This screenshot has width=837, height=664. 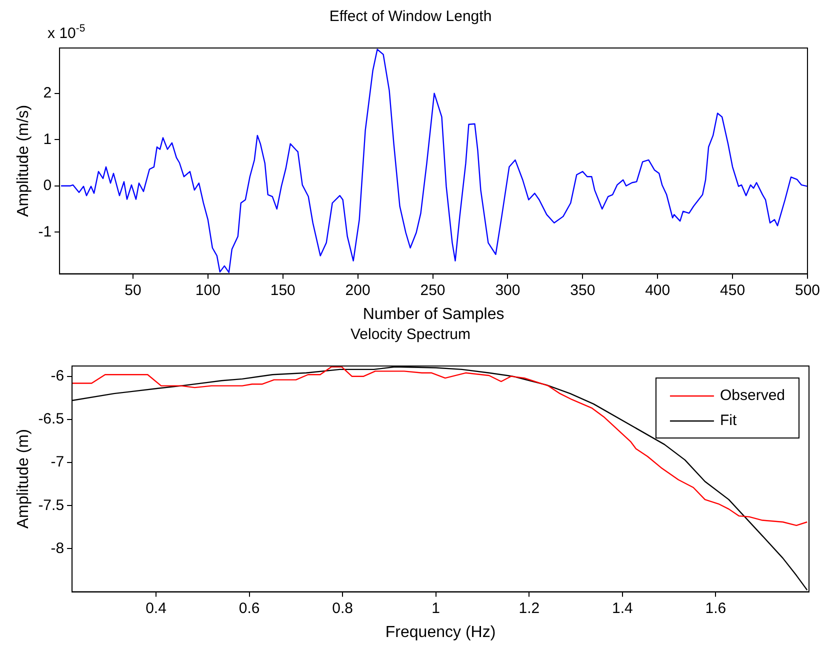 I want to click on x-tick-label: 150, so click(x=283, y=290).